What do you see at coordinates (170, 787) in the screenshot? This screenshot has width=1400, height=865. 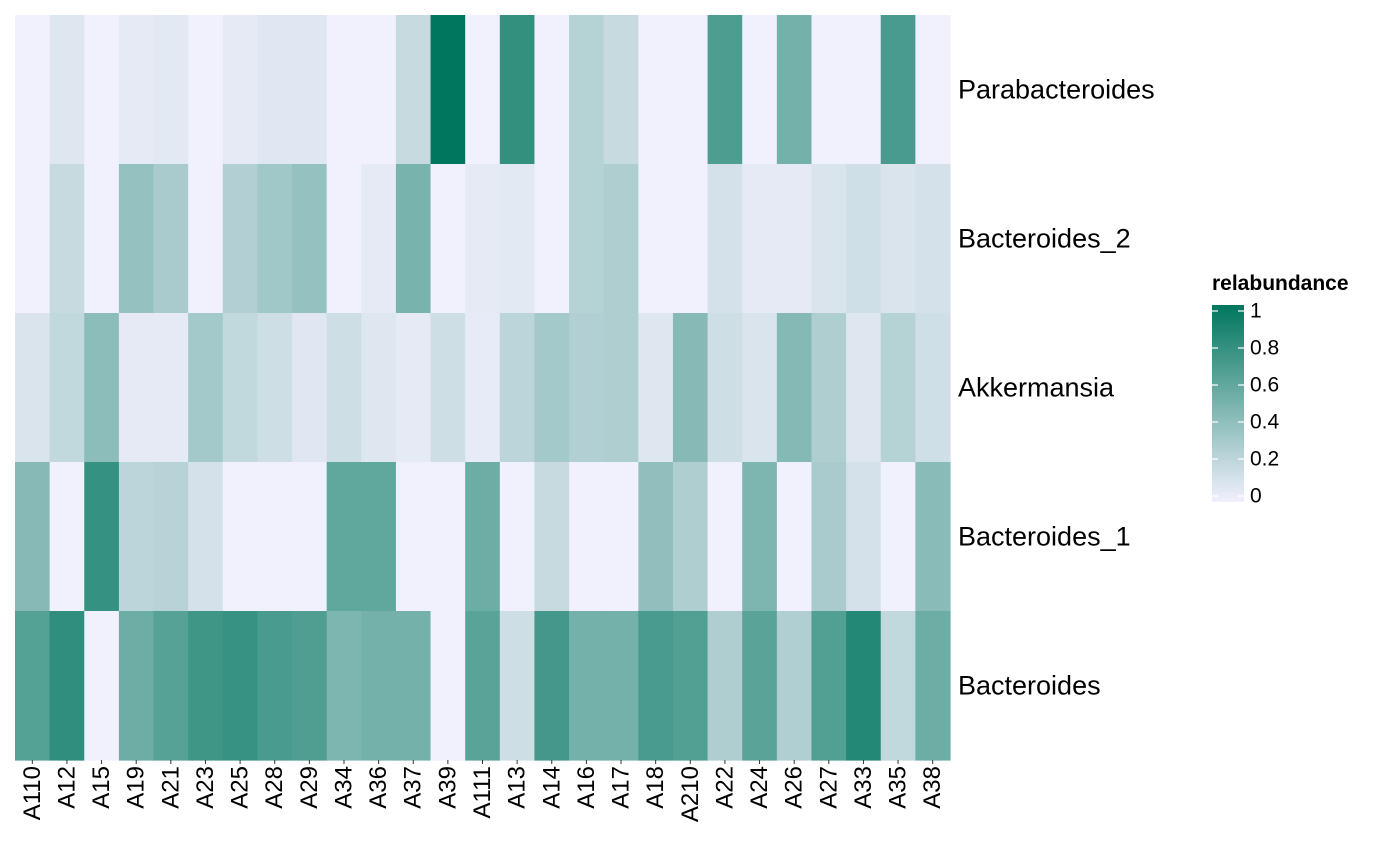 I see `column-label: A21` at bounding box center [170, 787].